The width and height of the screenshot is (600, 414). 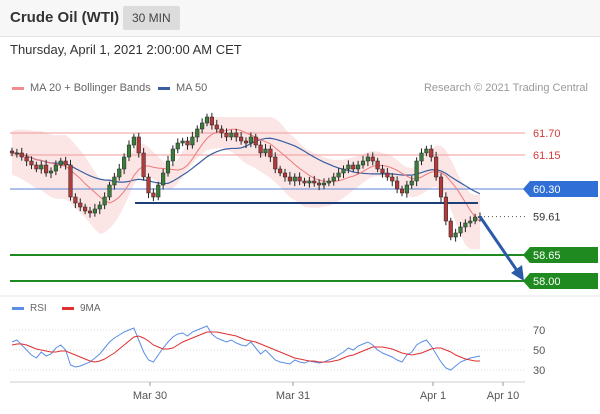 What do you see at coordinates (547, 190) in the screenshot?
I see `price-level-label: 60.30` at bounding box center [547, 190].